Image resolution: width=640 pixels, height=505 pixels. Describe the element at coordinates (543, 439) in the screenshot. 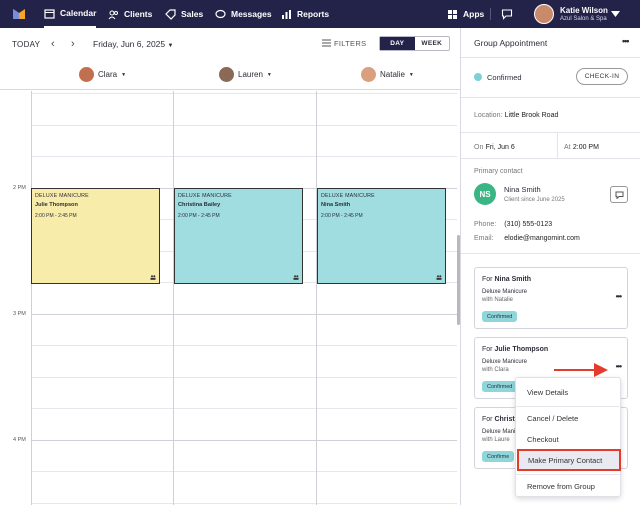

I see `menu-item-checkout: Checkout` at that location.